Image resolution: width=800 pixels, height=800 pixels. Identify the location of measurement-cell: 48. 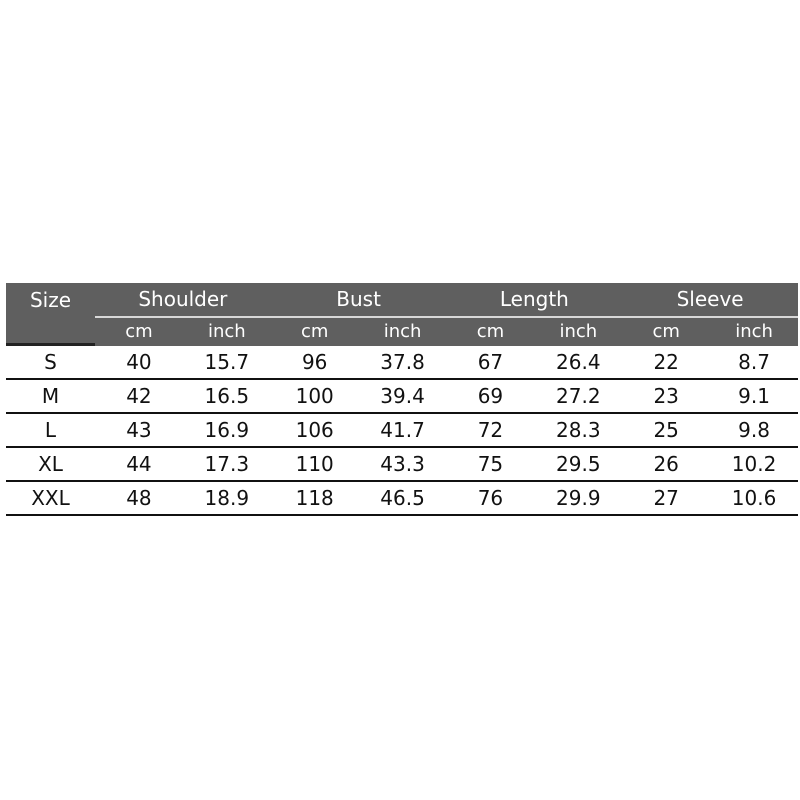
(139, 498).